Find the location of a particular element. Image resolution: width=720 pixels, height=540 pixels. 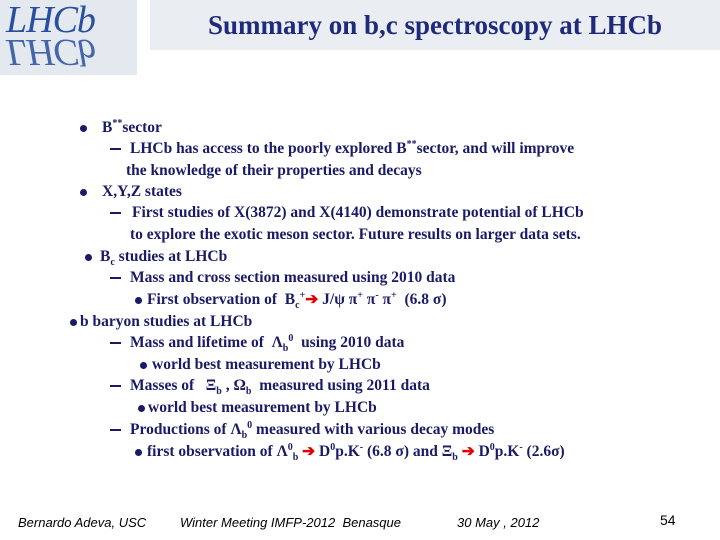

text-run: sector is located at coordinates (142, 127).